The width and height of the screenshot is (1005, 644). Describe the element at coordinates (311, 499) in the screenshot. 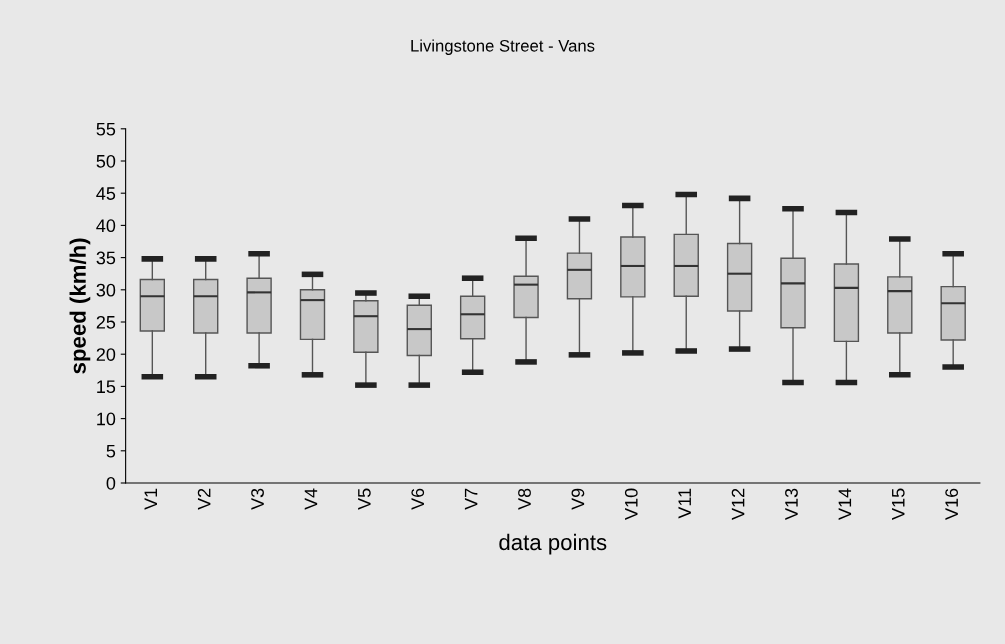

I see `x-tick-label: V4` at that location.